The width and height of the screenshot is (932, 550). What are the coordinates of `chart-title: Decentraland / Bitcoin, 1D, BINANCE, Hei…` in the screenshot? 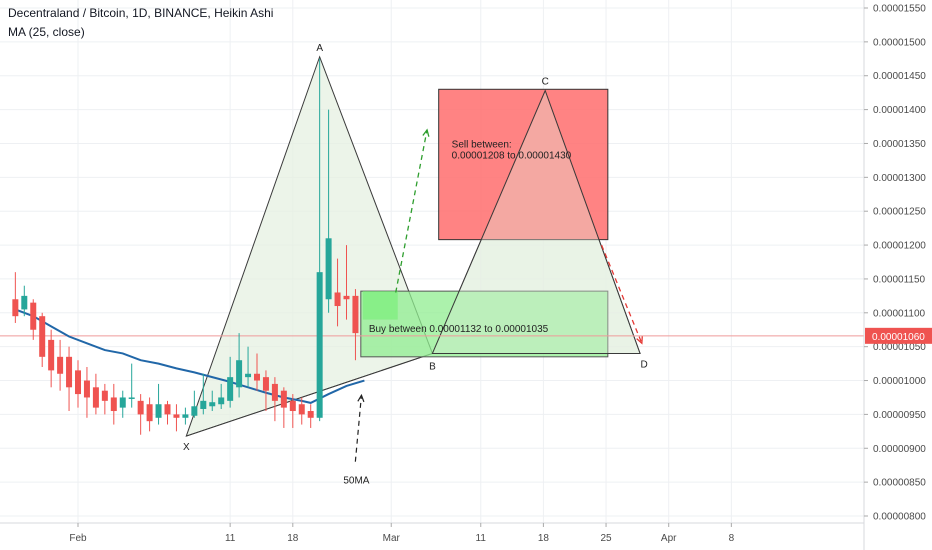 It's located at (141, 13).